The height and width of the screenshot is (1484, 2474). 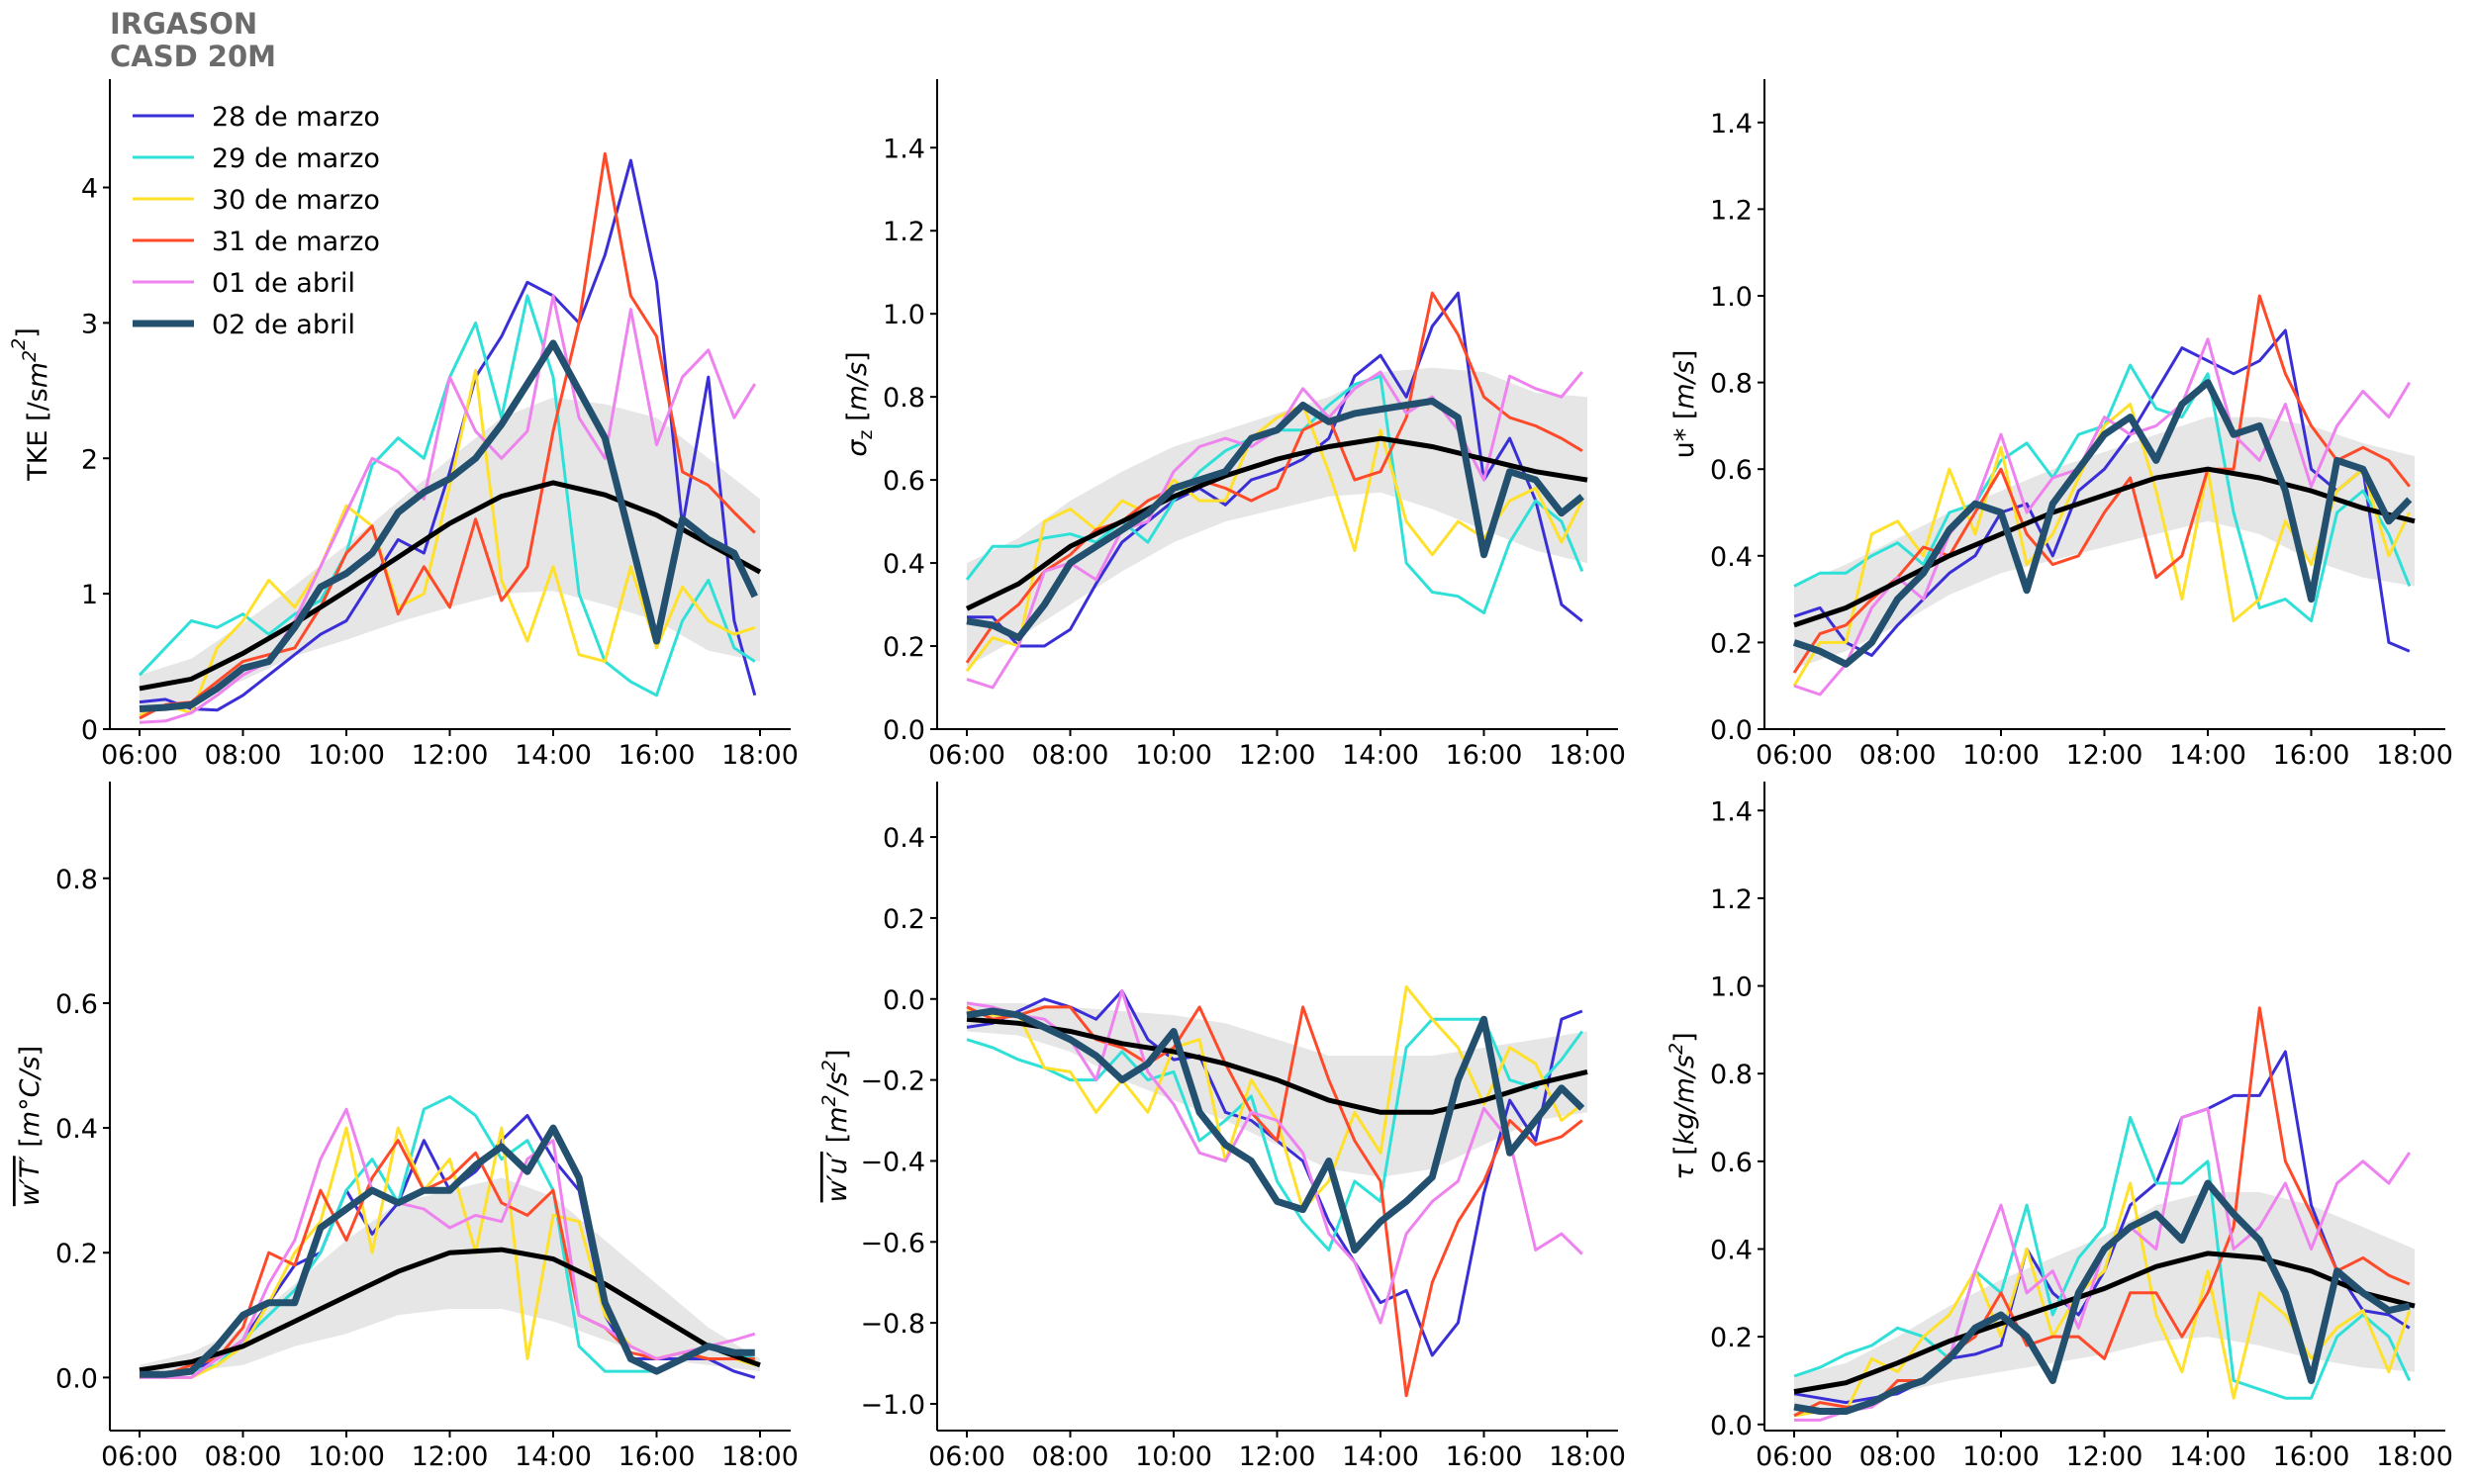 I want to click on legend-label: 28 de marzo, so click(x=296, y=117).